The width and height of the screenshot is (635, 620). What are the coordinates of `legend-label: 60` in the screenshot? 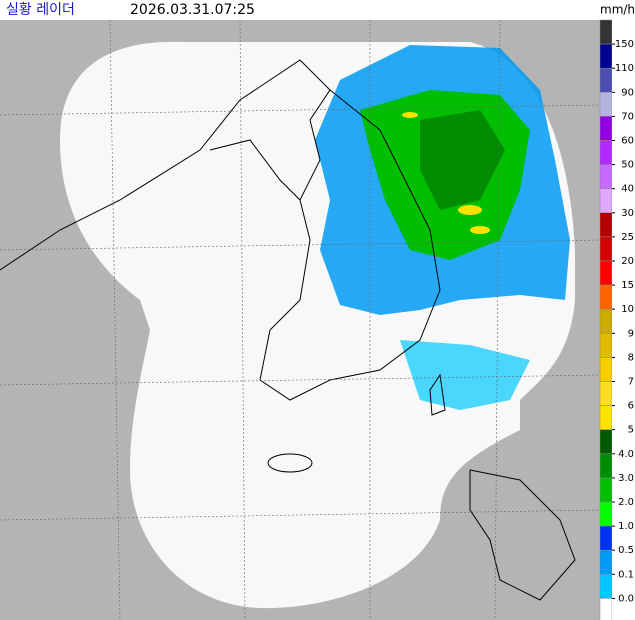 It's located at (627, 141).